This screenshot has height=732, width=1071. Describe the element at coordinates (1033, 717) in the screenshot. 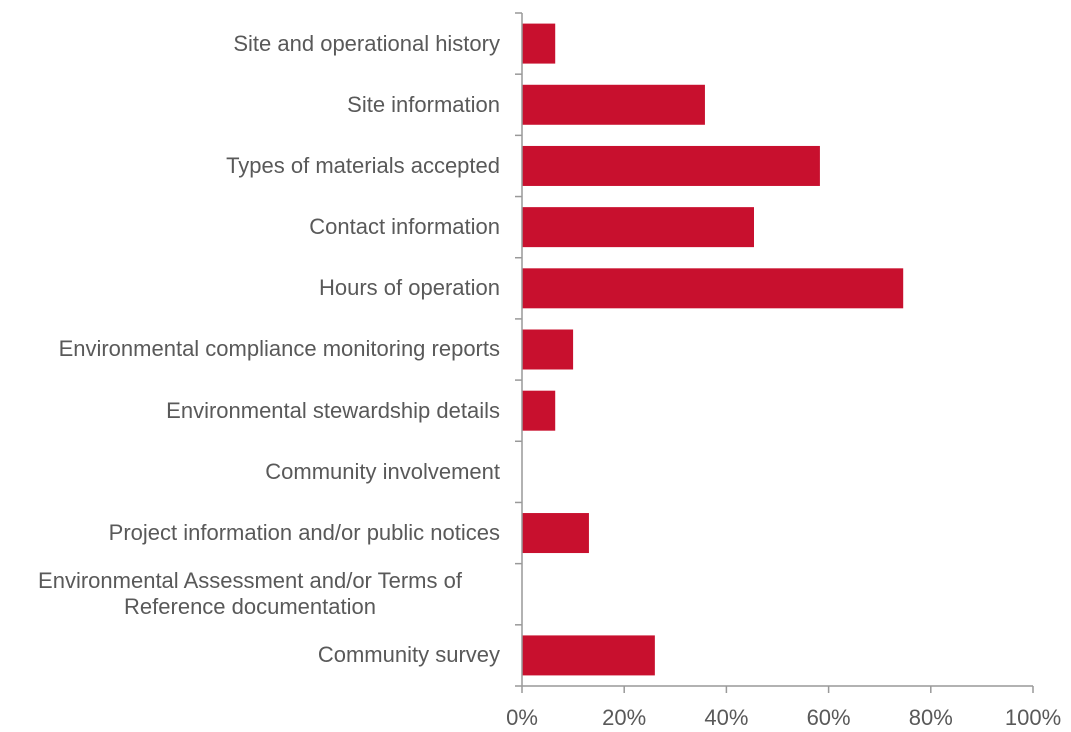

I see `x-tick-label: 100%` at that location.